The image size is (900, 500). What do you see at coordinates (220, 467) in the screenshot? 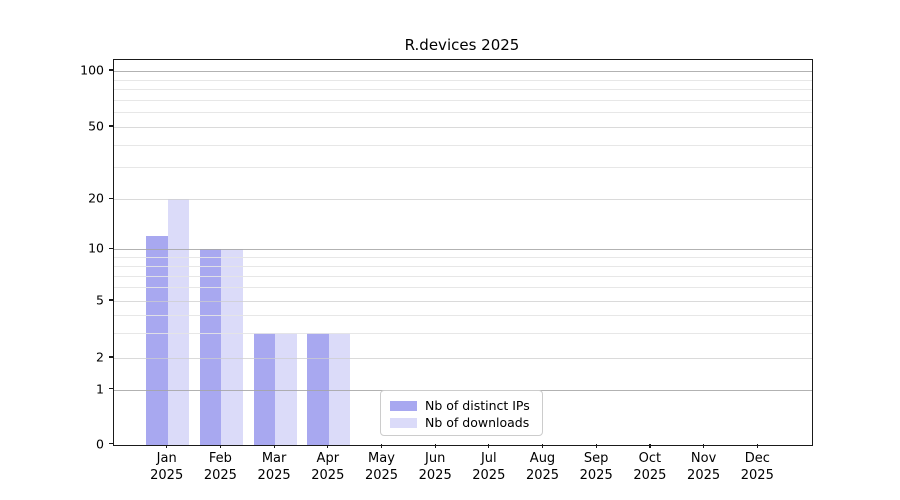
I see `x-tick-label-feb: Feb 2025` at bounding box center [220, 467].